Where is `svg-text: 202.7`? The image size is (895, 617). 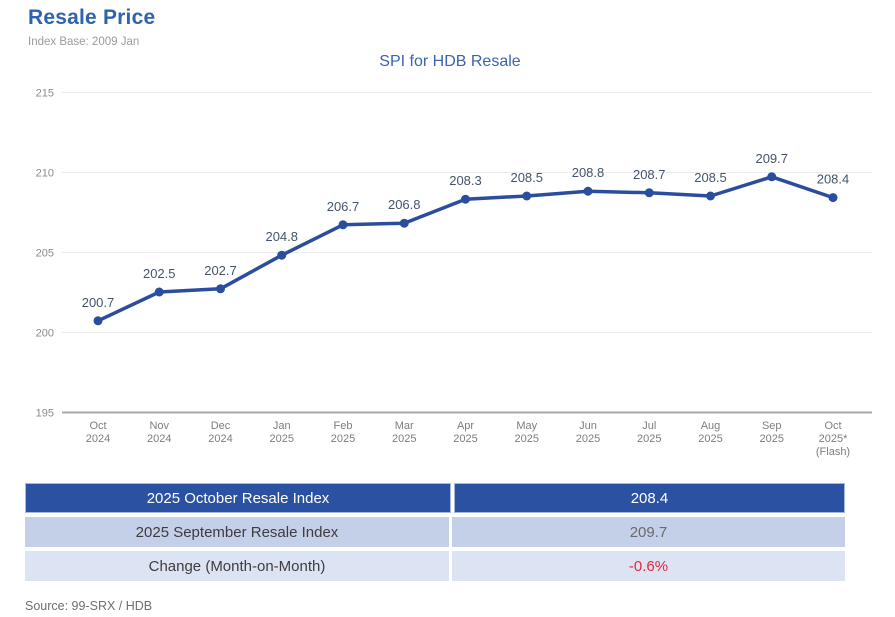
svg-text: 202.7 is located at coordinates (220, 270).